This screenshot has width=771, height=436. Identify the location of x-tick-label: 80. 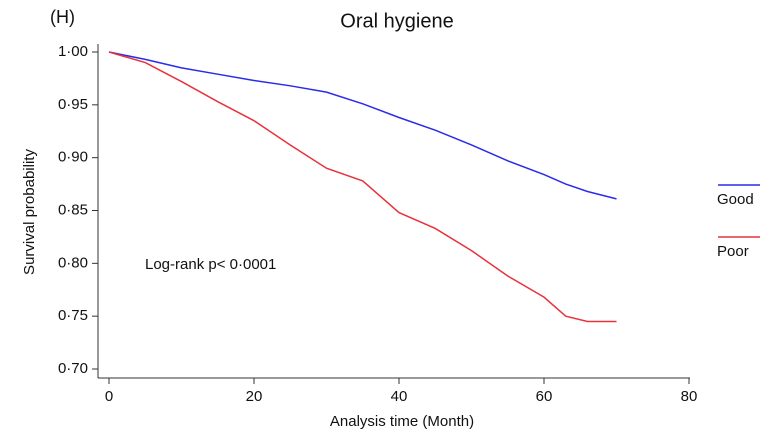
(689, 396).